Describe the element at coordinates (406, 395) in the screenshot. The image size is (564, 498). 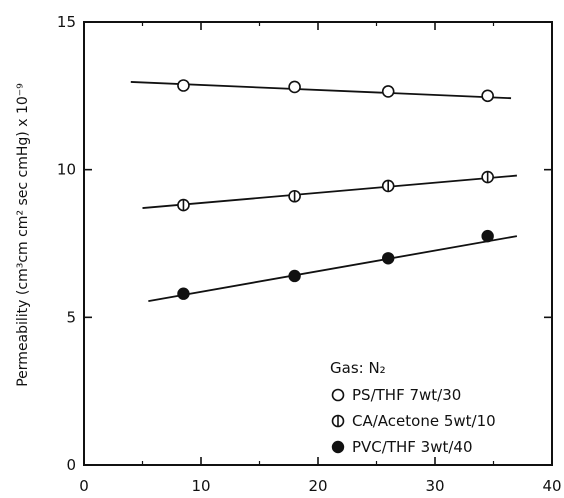
I see `legend-label-0: PS/THF 7wt/30` at that location.